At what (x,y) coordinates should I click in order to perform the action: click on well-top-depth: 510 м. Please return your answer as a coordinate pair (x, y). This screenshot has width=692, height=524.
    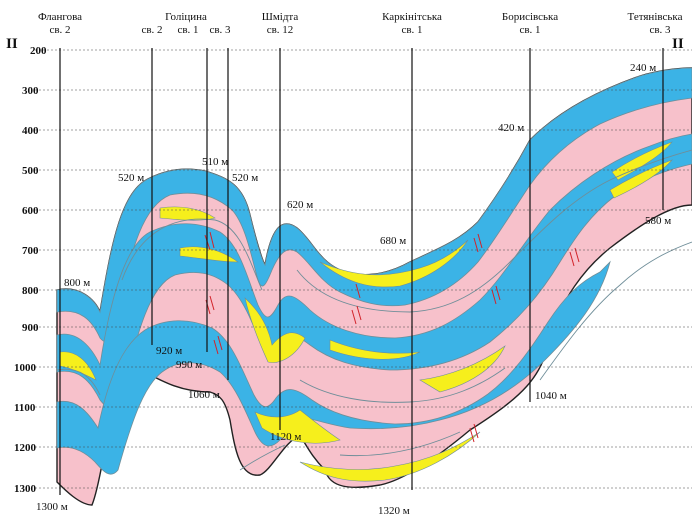
    Looking at the image, I should click on (215, 162).